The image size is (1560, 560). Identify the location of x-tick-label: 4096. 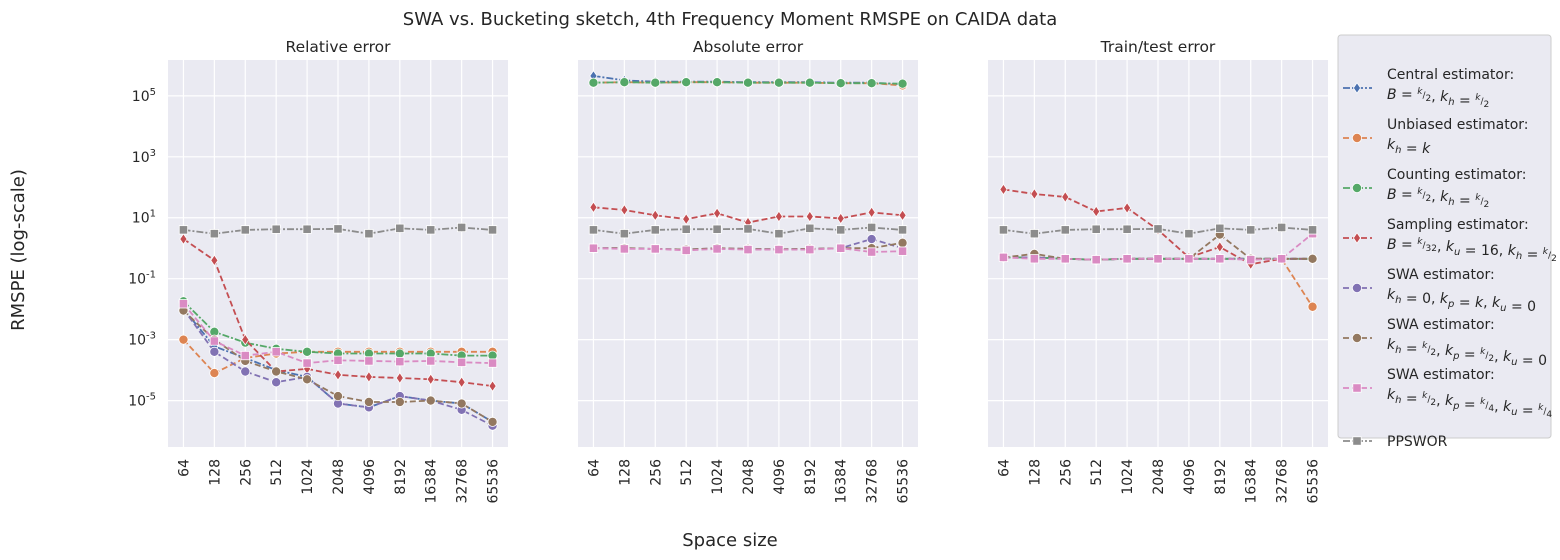
(1190, 477).